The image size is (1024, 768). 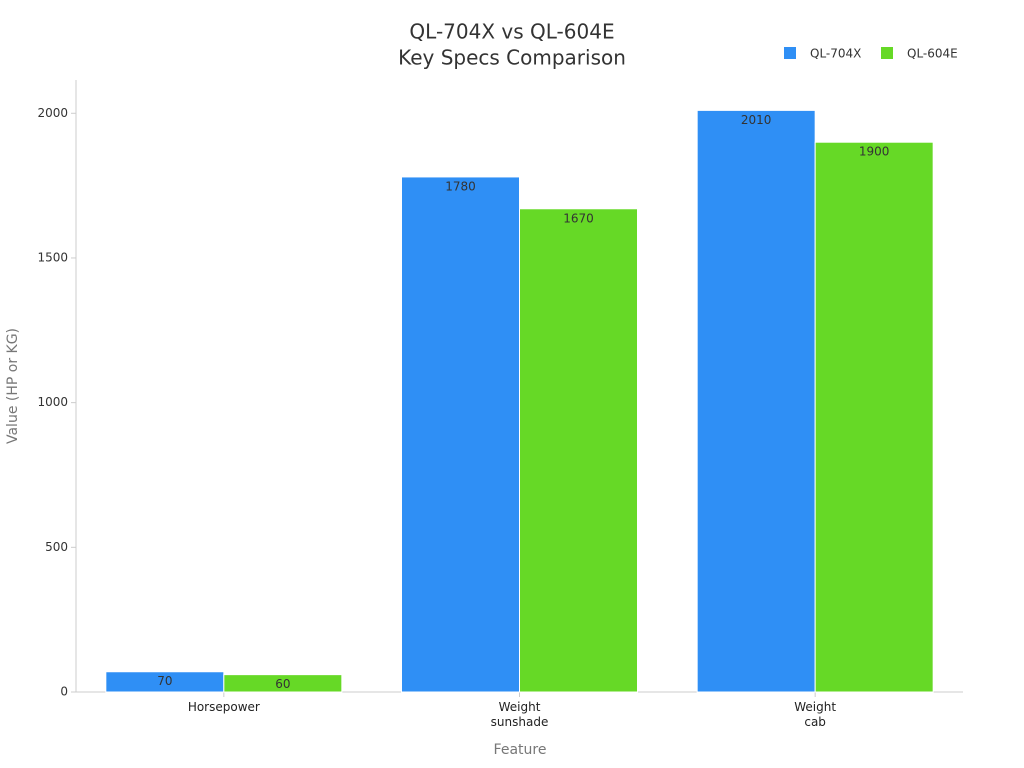 What do you see at coordinates (578, 218) in the screenshot?
I see `data-label: 1670` at bounding box center [578, 218].